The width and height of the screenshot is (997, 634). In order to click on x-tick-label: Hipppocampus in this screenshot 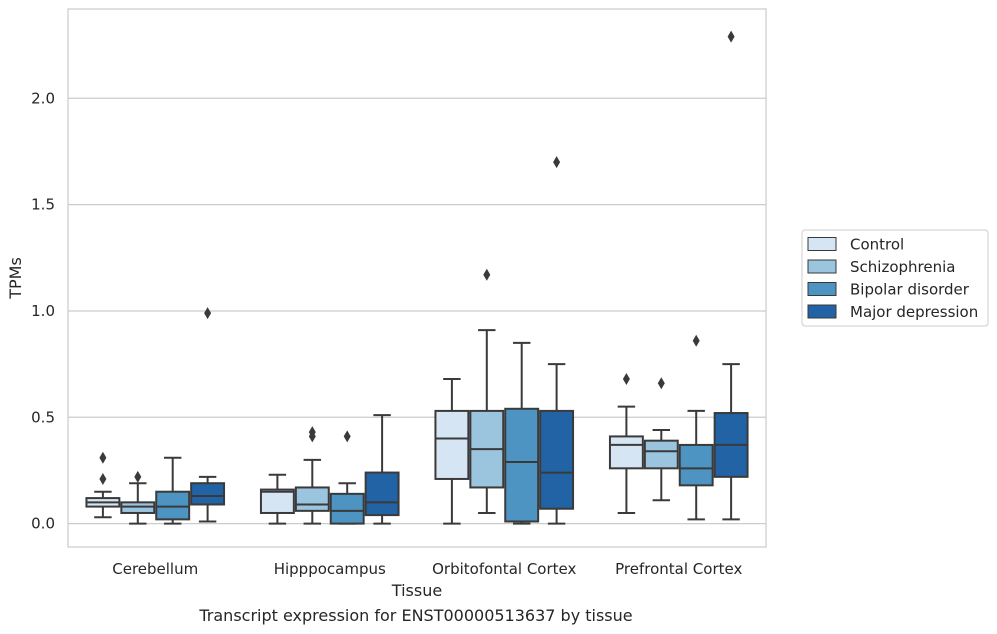, I will do `click(330, 569)`.